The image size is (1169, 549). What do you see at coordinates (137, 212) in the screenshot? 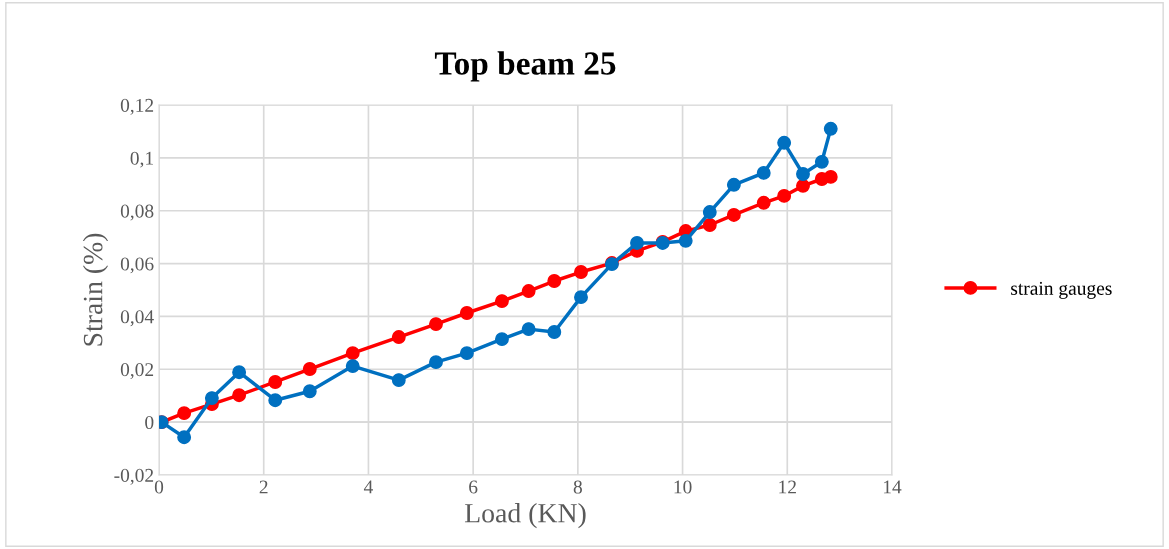
I see `y-tick-label: 0,08` at bounding box center [137, 212].